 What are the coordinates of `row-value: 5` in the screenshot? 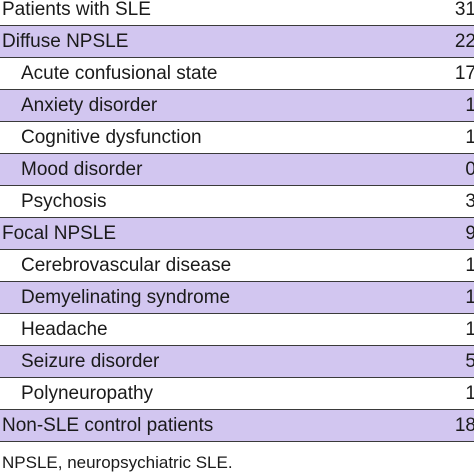 It's located at (469, 361).